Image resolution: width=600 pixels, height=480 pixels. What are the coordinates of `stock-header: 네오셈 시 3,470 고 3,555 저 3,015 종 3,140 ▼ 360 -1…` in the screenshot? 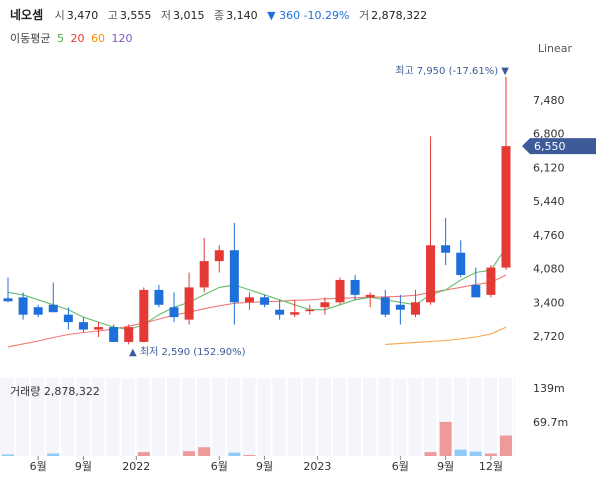 It's located at (221, 14).